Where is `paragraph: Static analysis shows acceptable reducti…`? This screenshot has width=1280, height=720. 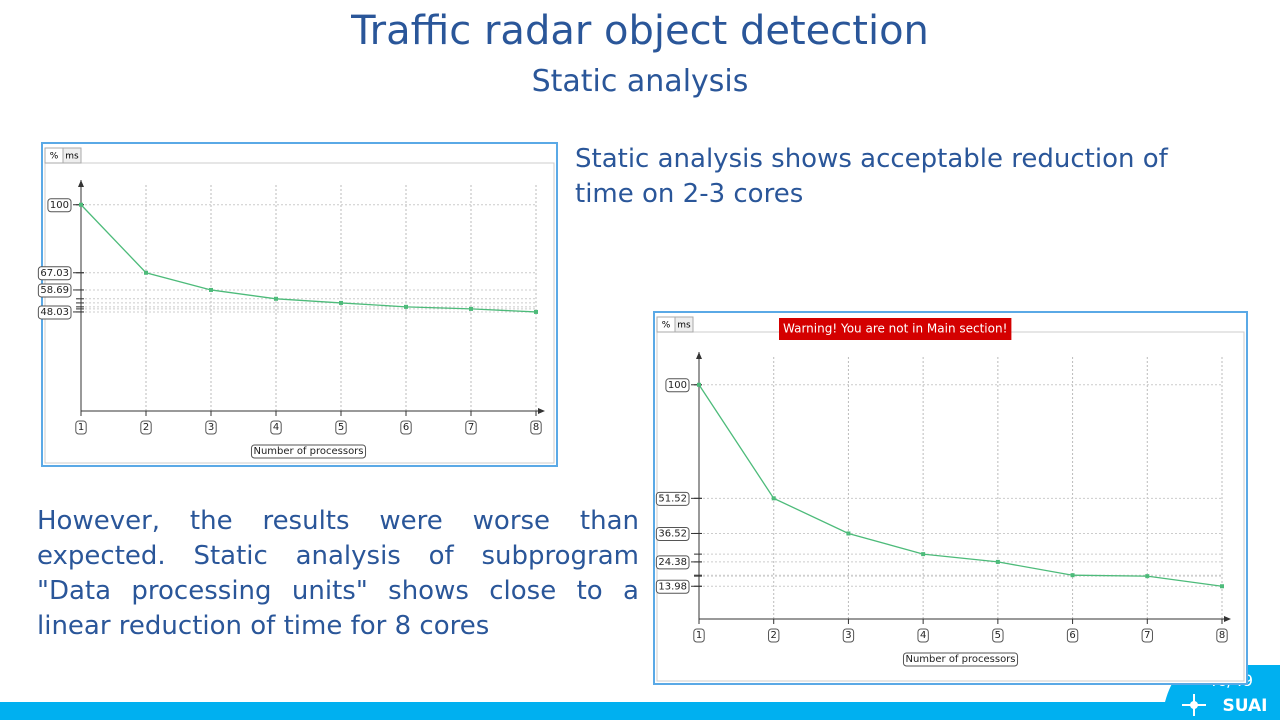
paragraph: Static analysis shows acceptable reducti… is located at coordinates (871, 176).